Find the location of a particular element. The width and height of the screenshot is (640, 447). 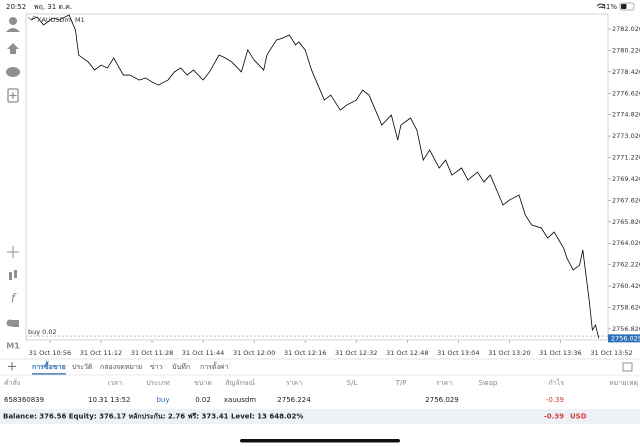

status-time: 20:52 is located at coordinates (16, 7).